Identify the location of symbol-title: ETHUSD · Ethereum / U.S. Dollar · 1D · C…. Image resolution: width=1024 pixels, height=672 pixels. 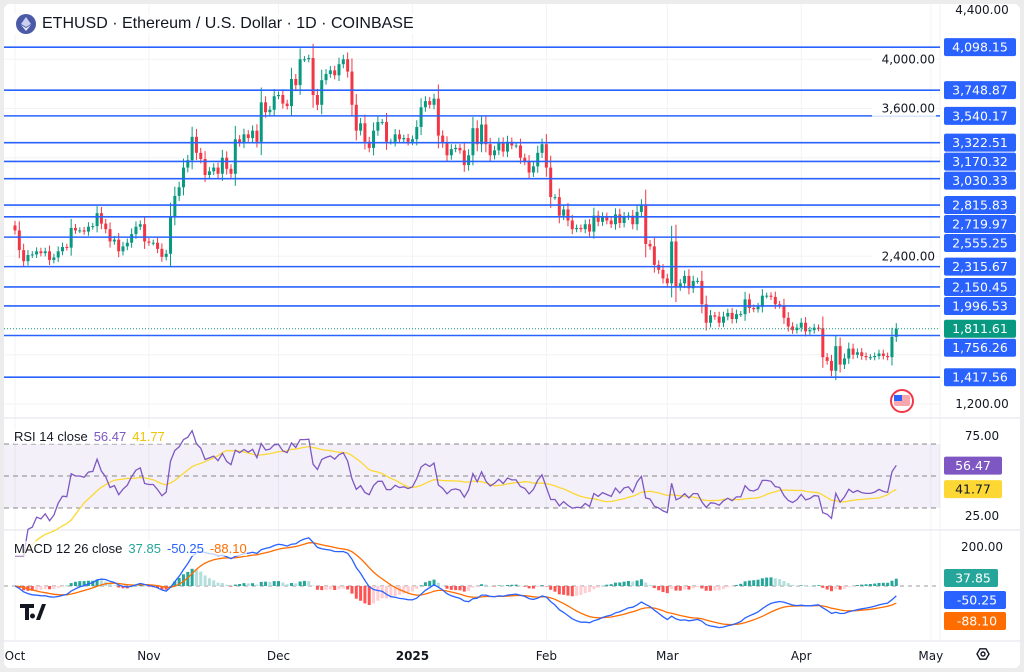
(228, 23).